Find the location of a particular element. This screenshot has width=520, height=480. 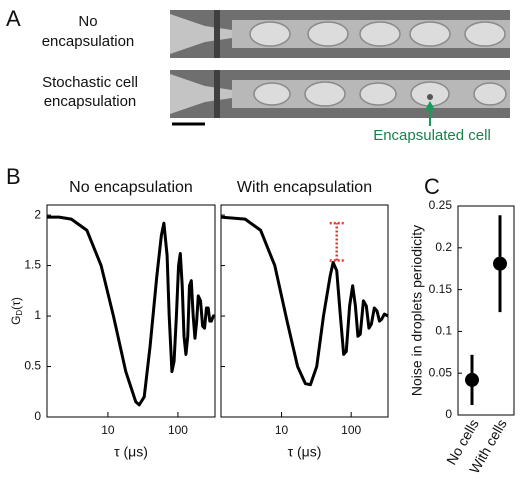

row-label: Stochastic cell is located at coordinates (90, 82).